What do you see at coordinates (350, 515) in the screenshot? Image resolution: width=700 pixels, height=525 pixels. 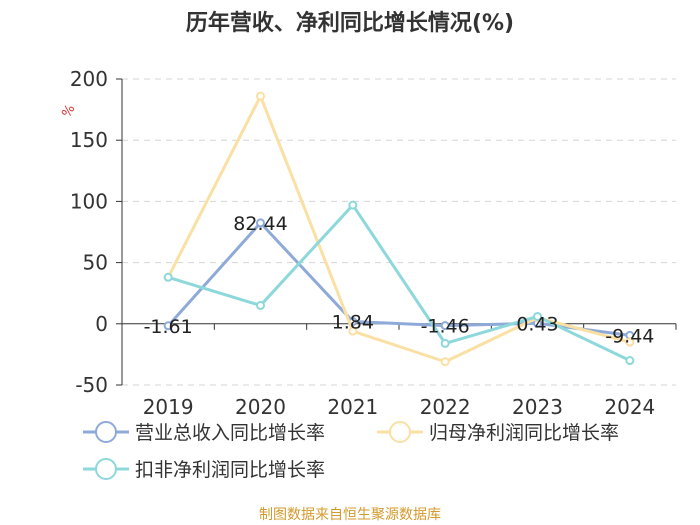 I see `source-note: 制图数据来自恒生聚源数据库` at bounding box center [350, 515].